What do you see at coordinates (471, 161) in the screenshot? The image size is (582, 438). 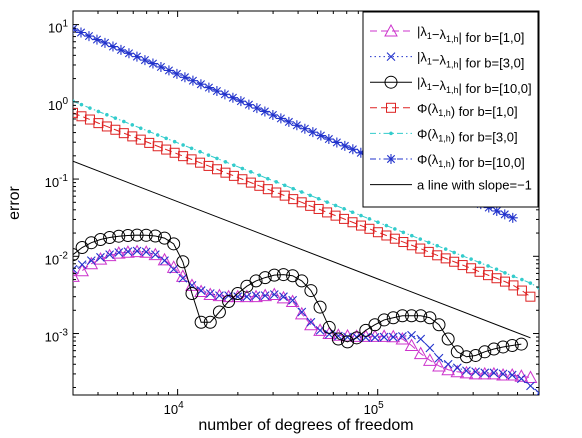 I see `legend-label: Φ(λ1,h) for b=[10,0]` at bounding box center [471, 161].